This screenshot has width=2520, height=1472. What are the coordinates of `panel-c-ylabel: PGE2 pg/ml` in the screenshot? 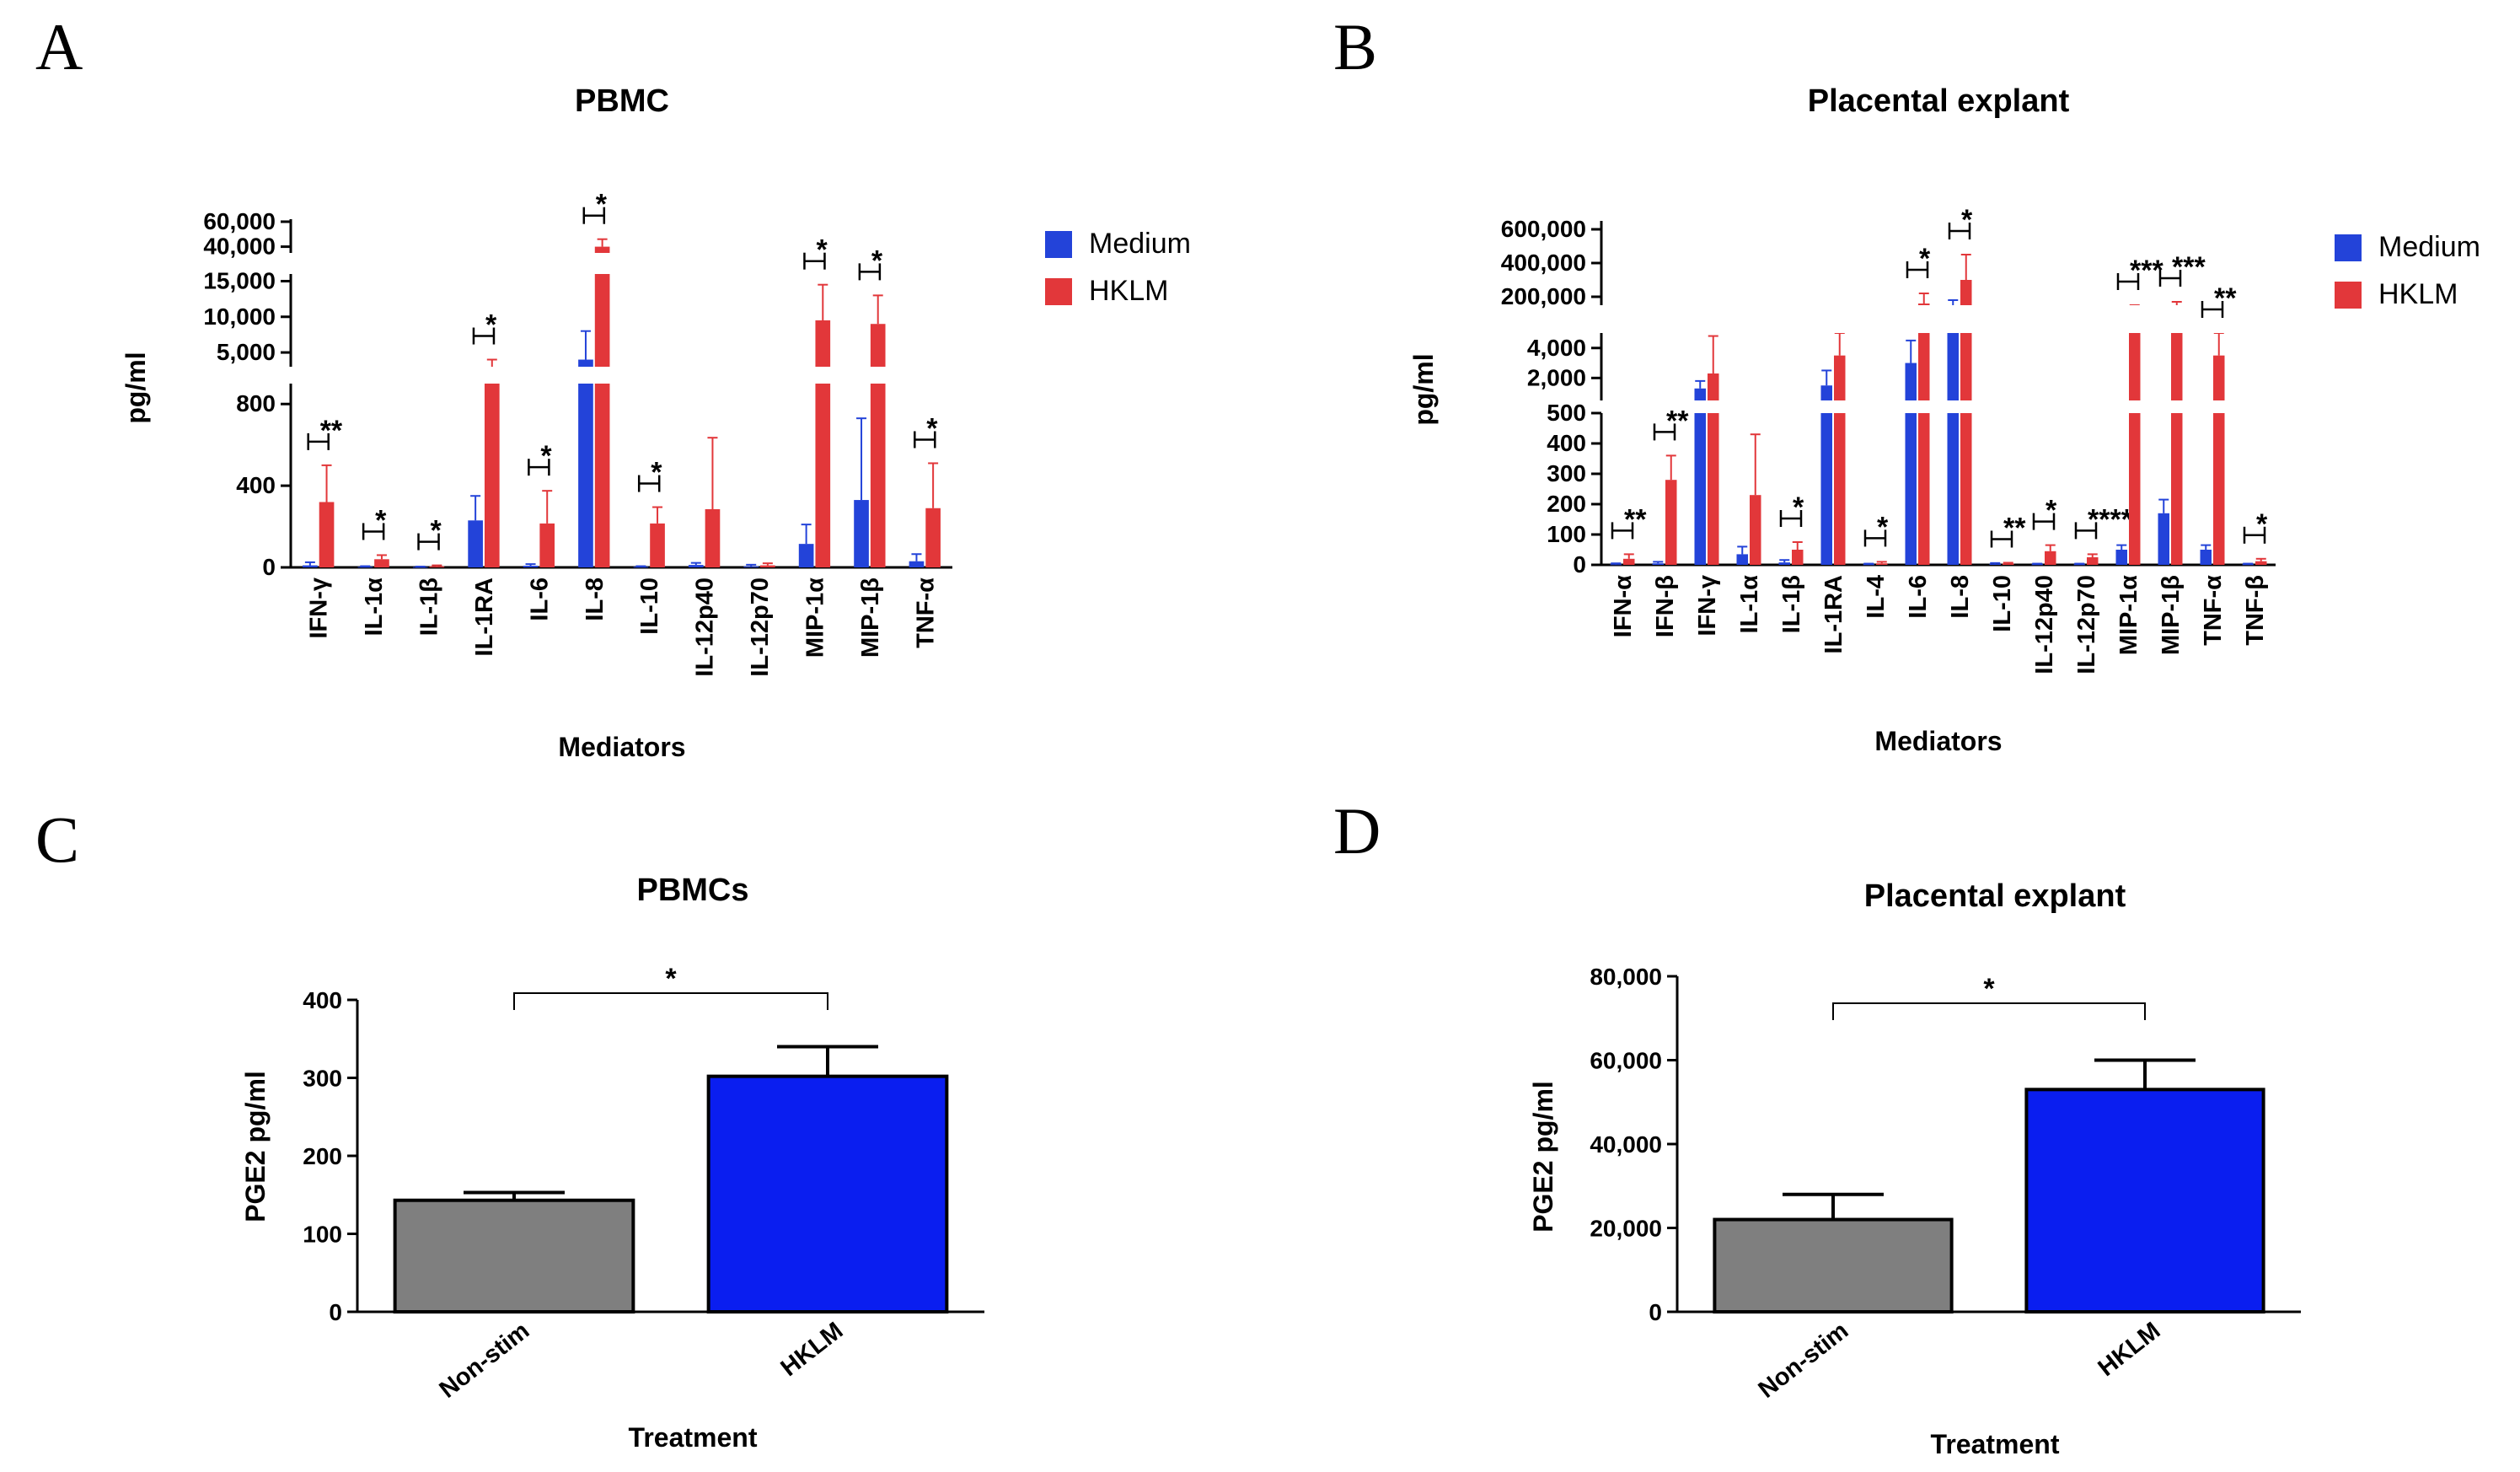 It's located at (255, 1146).